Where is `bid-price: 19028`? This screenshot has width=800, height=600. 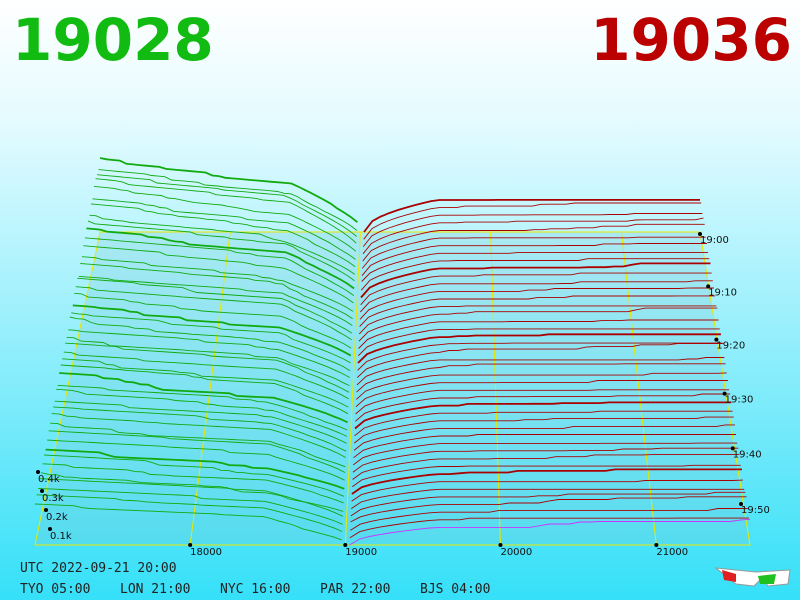 bid-price: 19028 is located at coordinates (113, 40).